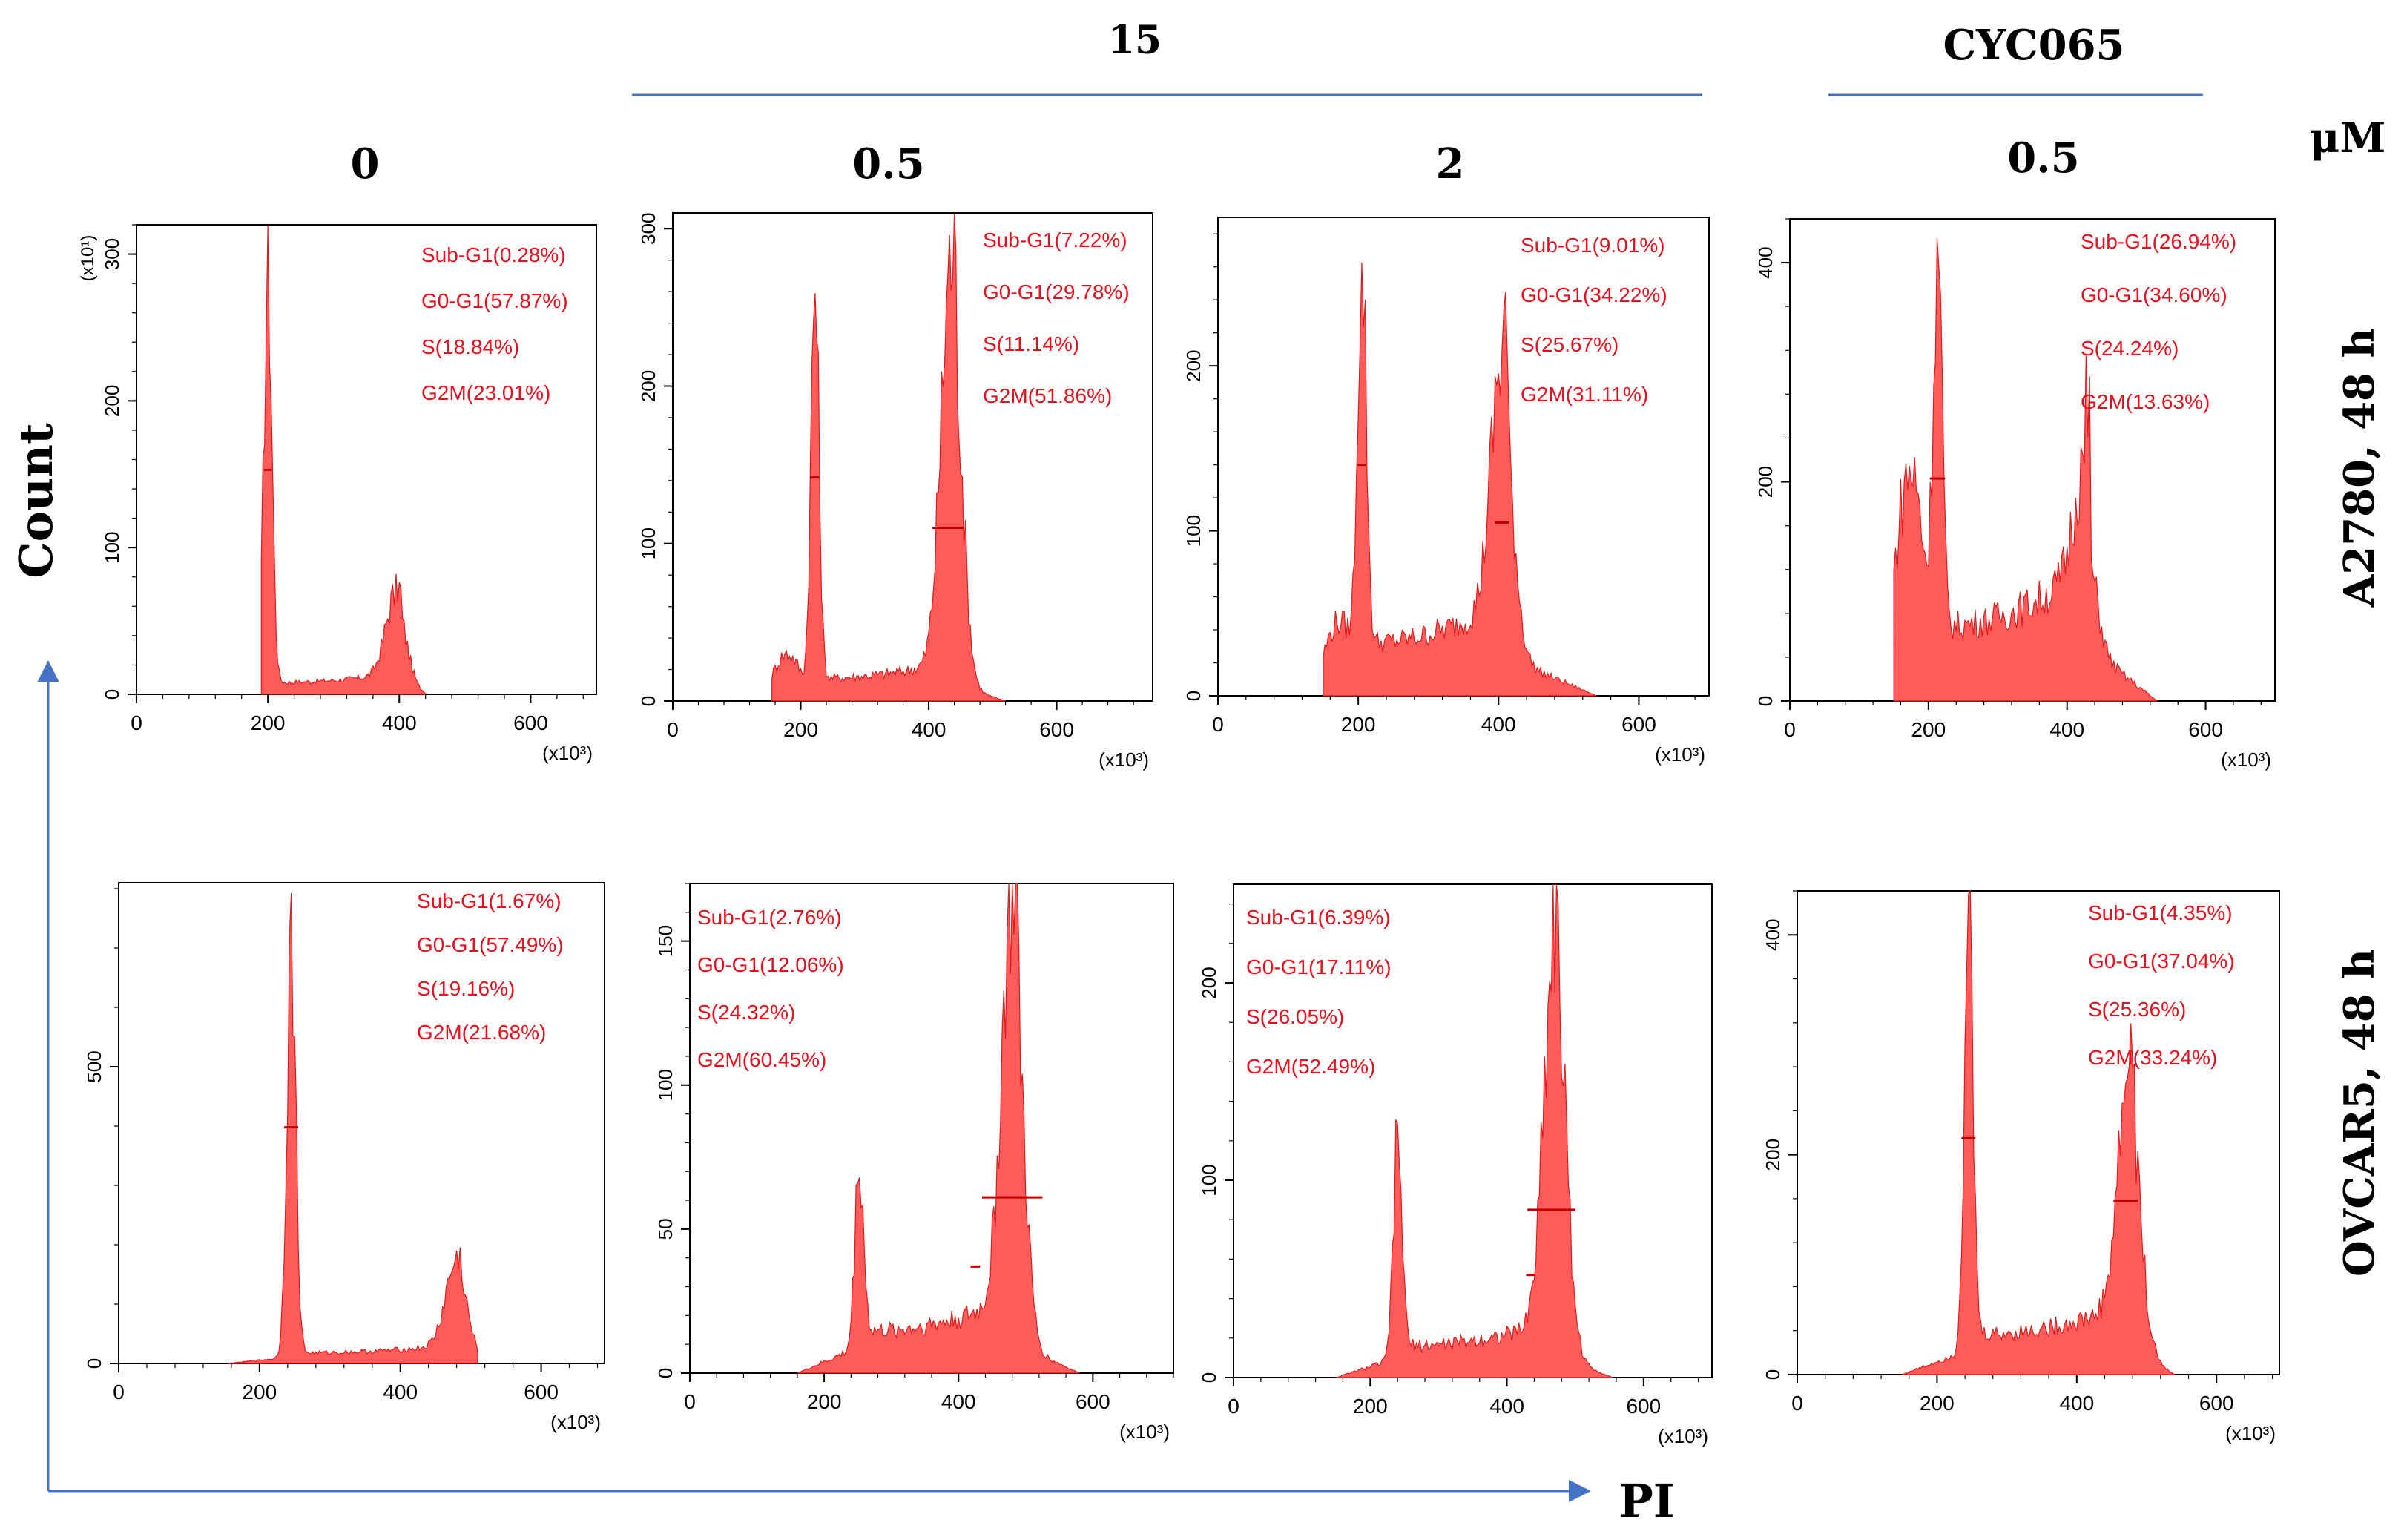  Describe the element at coordinates (665, 941) in the screenshot. I see `y-tick-label: 150` at that location.